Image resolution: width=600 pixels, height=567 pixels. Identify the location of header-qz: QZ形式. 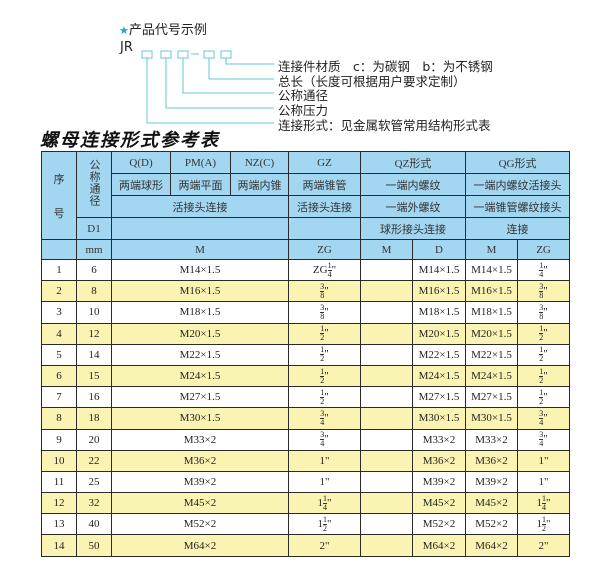
(413, 162).